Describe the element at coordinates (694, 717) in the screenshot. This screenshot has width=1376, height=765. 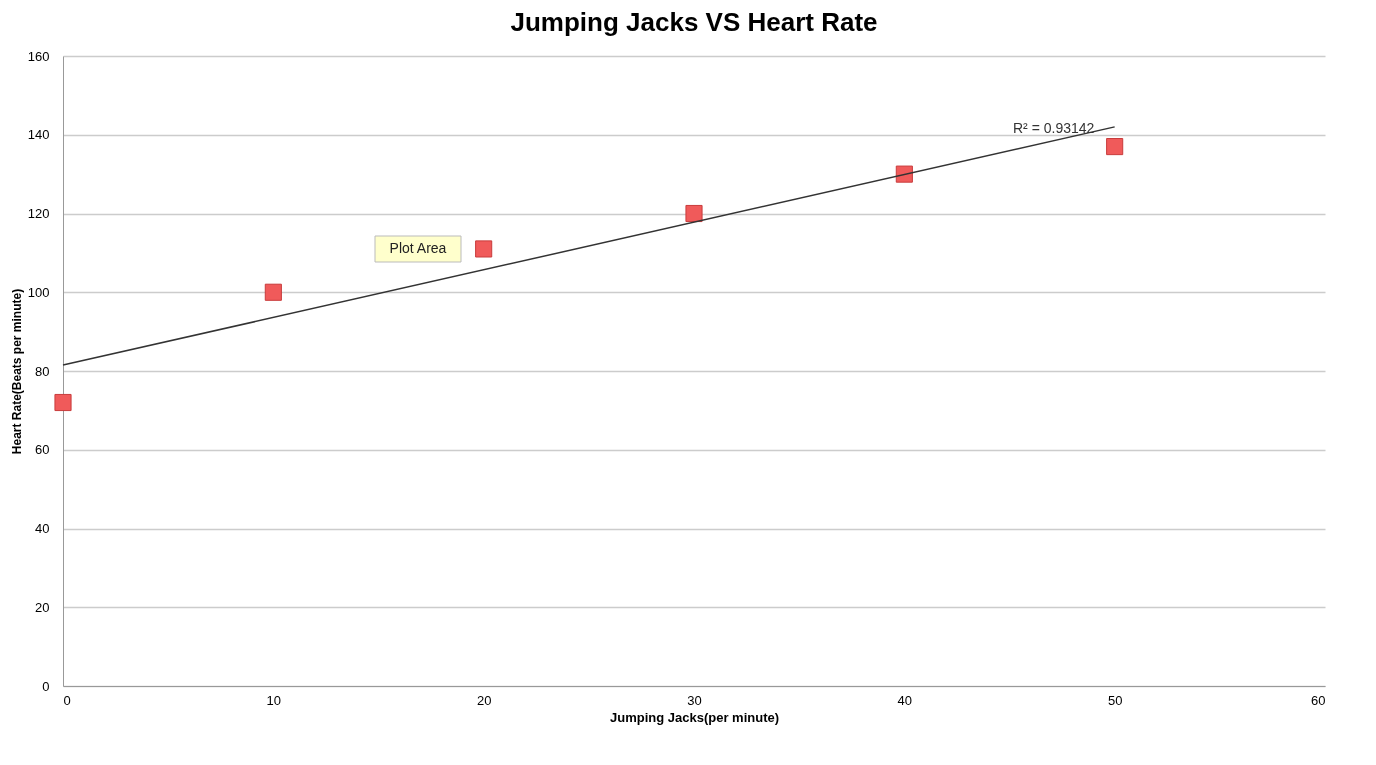
I see `x-axis-title: Jumping Jacks(per minute)` at that location.